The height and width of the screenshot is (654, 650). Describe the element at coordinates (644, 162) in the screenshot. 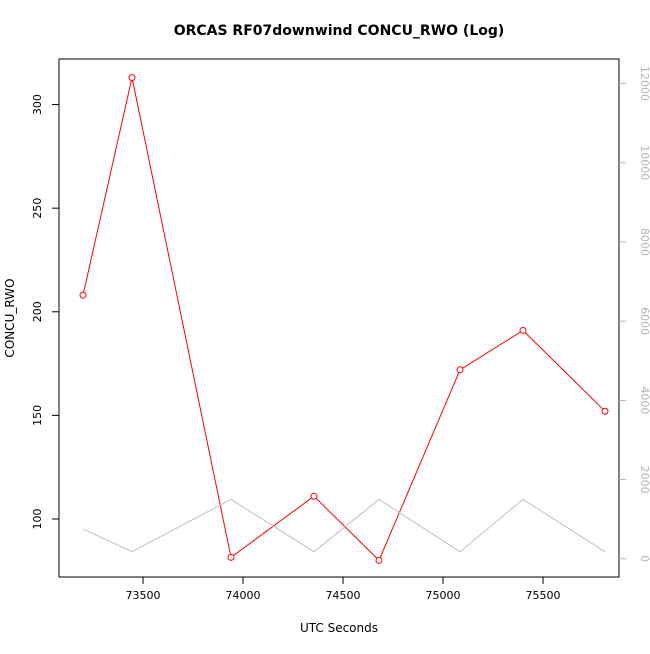

I see `y2-tick-label: 10000` at that location.